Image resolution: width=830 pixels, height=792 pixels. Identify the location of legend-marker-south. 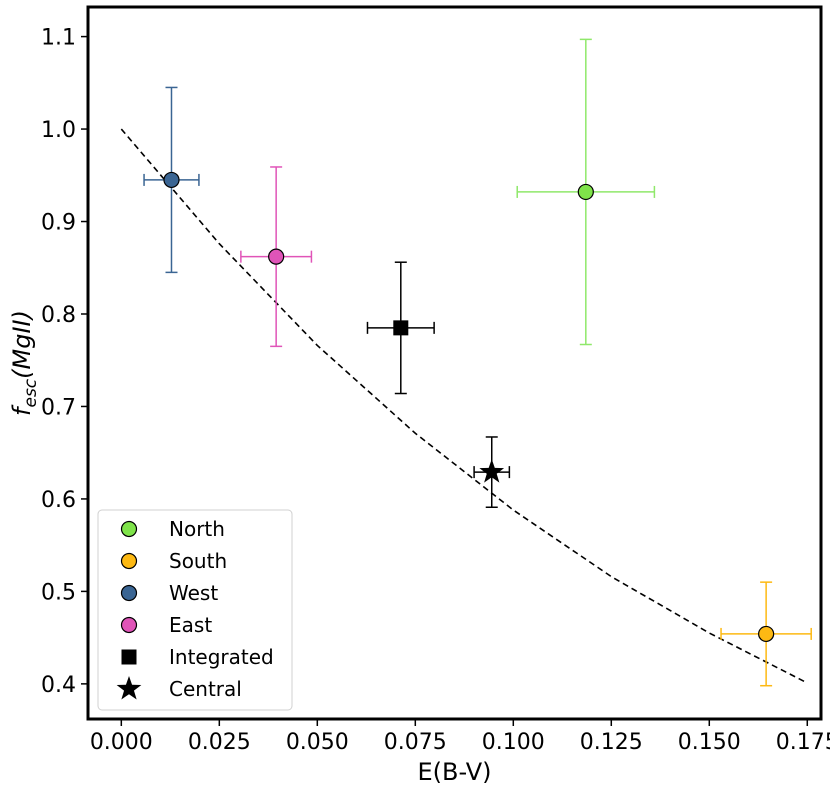
(129, 561).